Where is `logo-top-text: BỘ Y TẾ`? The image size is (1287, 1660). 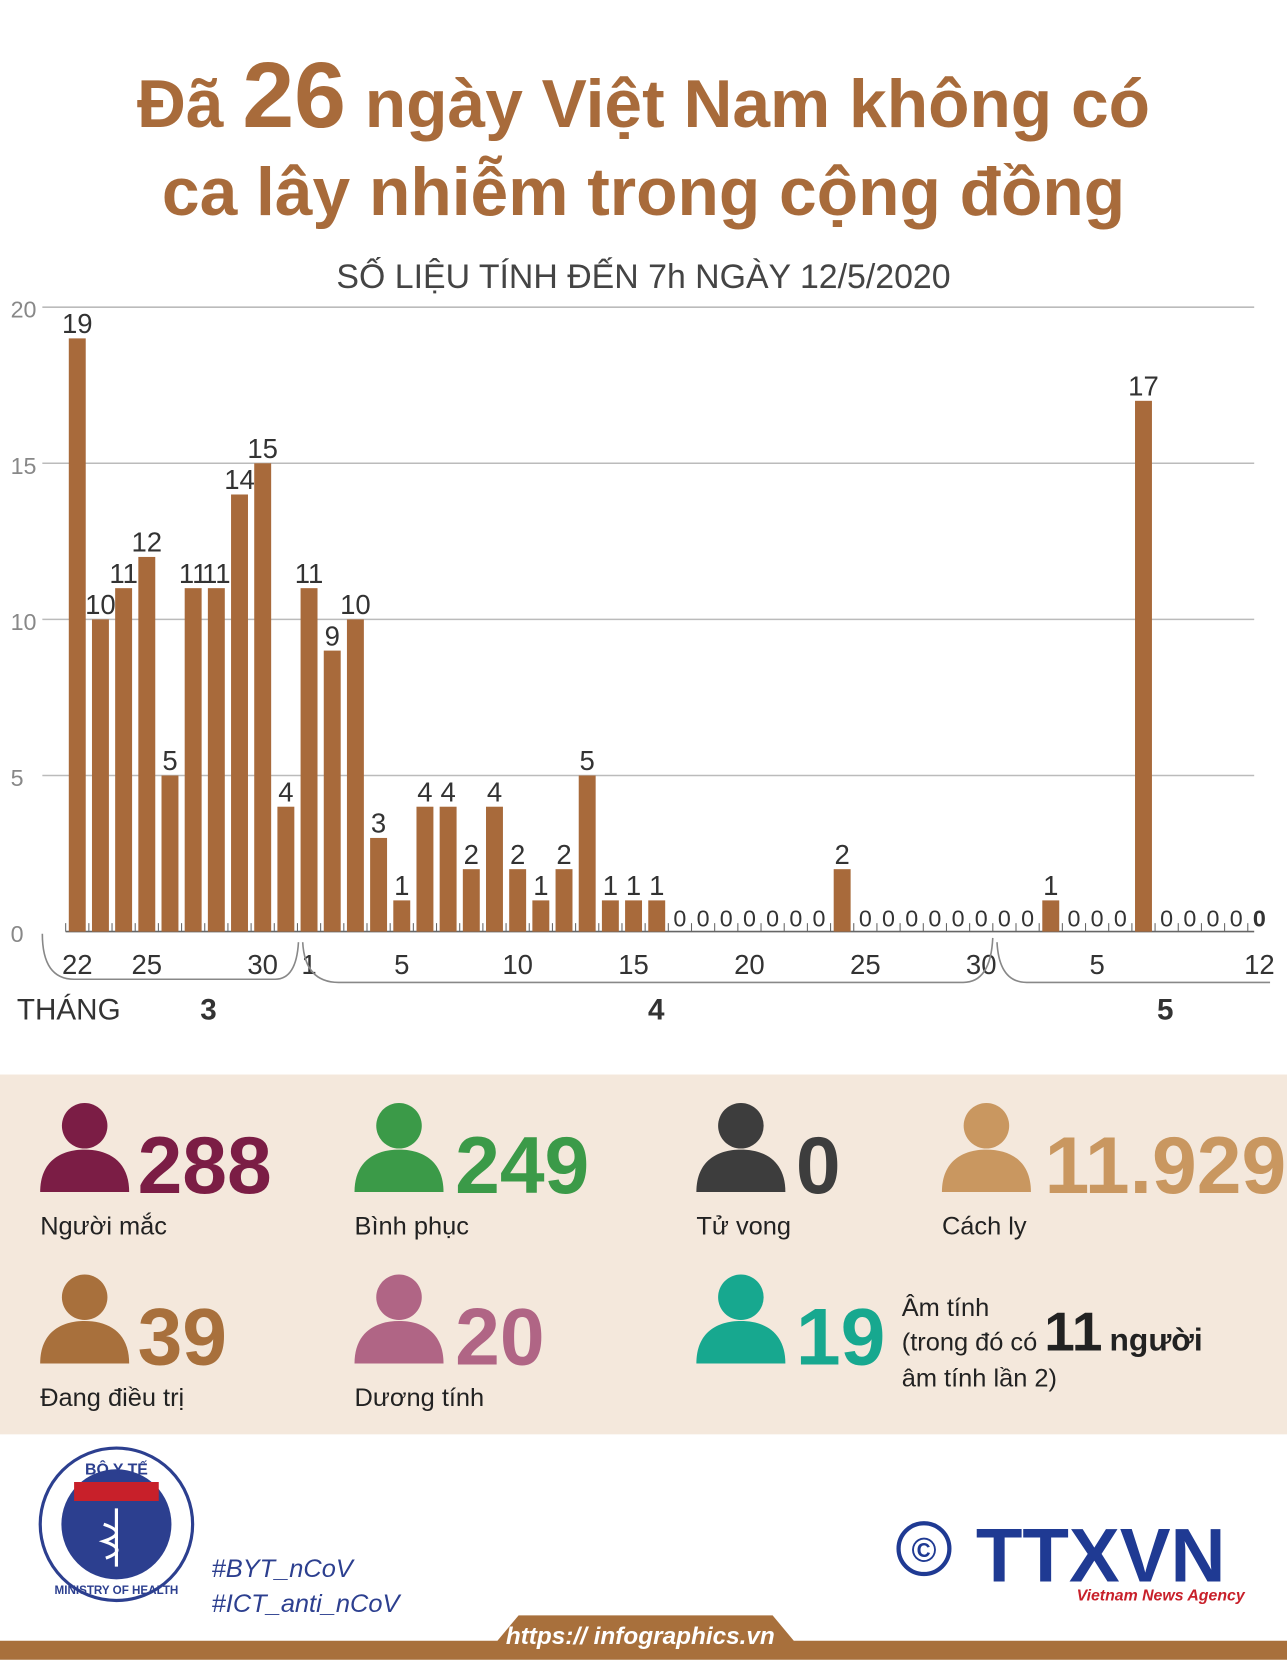
logo-top-text: BỘ Y TẾ is located at coordinates (116, 1469).